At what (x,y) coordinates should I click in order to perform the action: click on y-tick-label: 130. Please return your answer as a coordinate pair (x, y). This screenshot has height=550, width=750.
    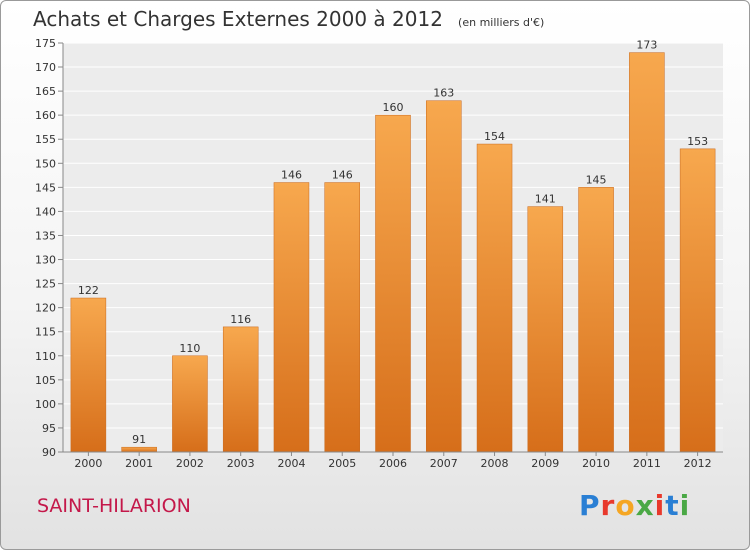
    Looking at the image, I should click on (45, 260).